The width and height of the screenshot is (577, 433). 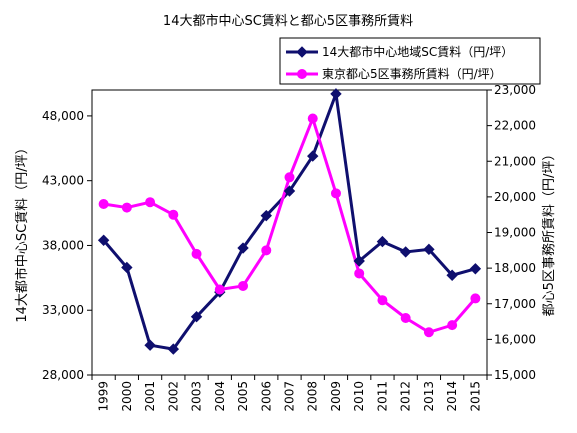 I want to click on y-right-tick-label: 15,000, so click(x=515, y=375).